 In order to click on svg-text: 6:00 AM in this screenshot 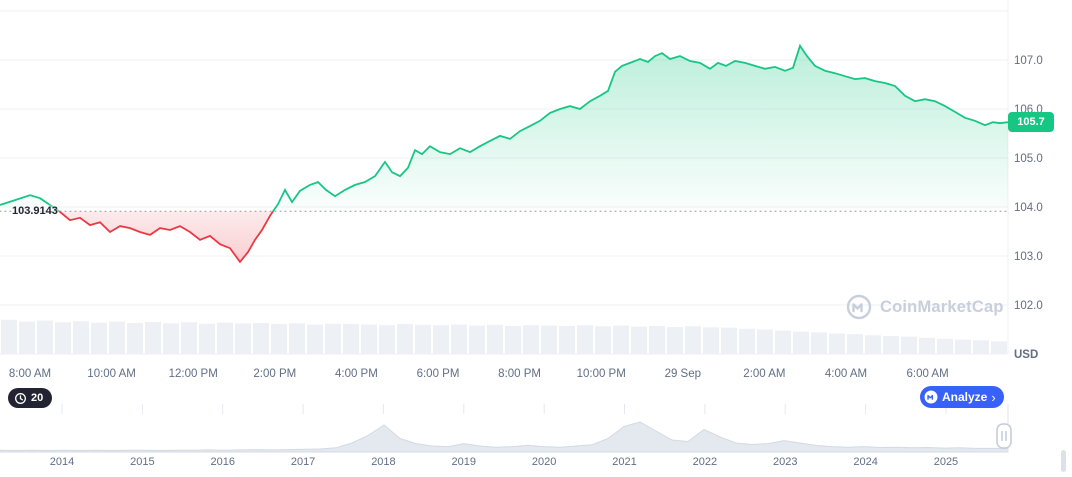, I will do `click(927, 374)`.